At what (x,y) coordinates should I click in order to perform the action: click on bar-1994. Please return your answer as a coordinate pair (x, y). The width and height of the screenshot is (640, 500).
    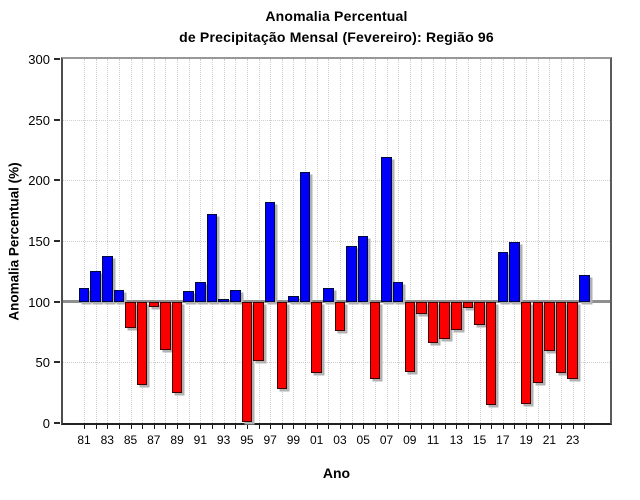
    Looking at the image, I should click on (235, 295).